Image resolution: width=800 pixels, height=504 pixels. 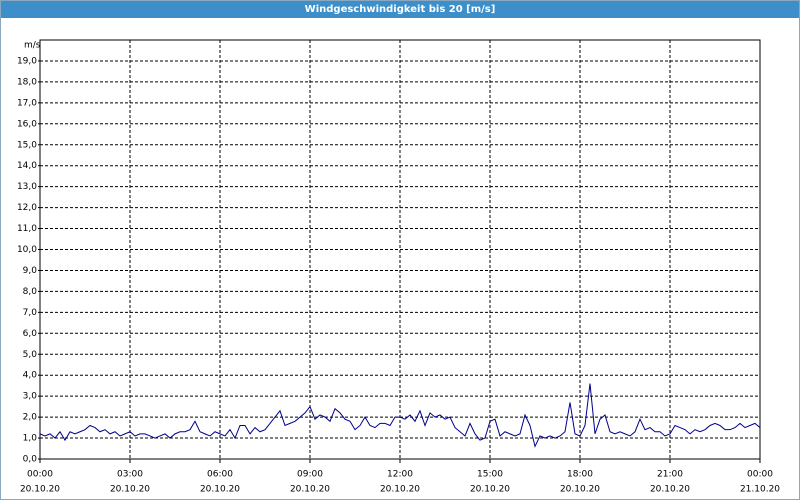 What do you see at coordinates (30, 439) in the screenshot?
I see `y-tick-label: 1,0` at bounding box center [30, 439].